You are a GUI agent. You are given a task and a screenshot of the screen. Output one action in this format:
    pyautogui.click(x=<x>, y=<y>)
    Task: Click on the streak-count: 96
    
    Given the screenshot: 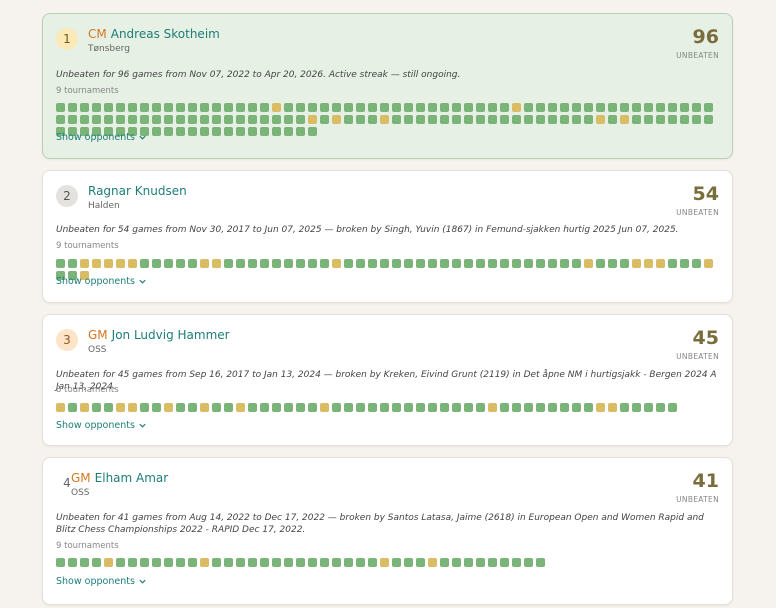 What is the action you would take?
    pyautogui.click(x=705, y=37)
    